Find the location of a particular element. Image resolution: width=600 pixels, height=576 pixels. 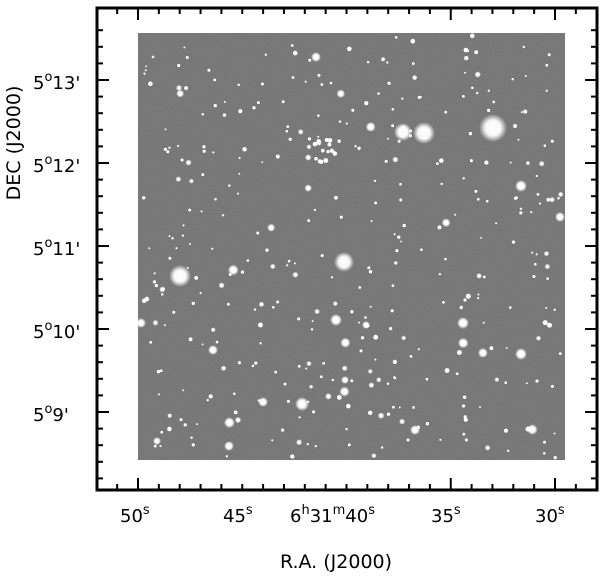

y-tick-label-13: 5o13' is located at coordinates (56, 82).